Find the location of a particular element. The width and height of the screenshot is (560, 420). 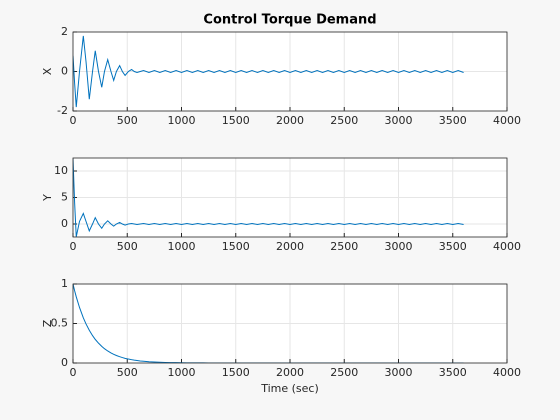

y-axis-label: X is located at coordinates (47, 71).